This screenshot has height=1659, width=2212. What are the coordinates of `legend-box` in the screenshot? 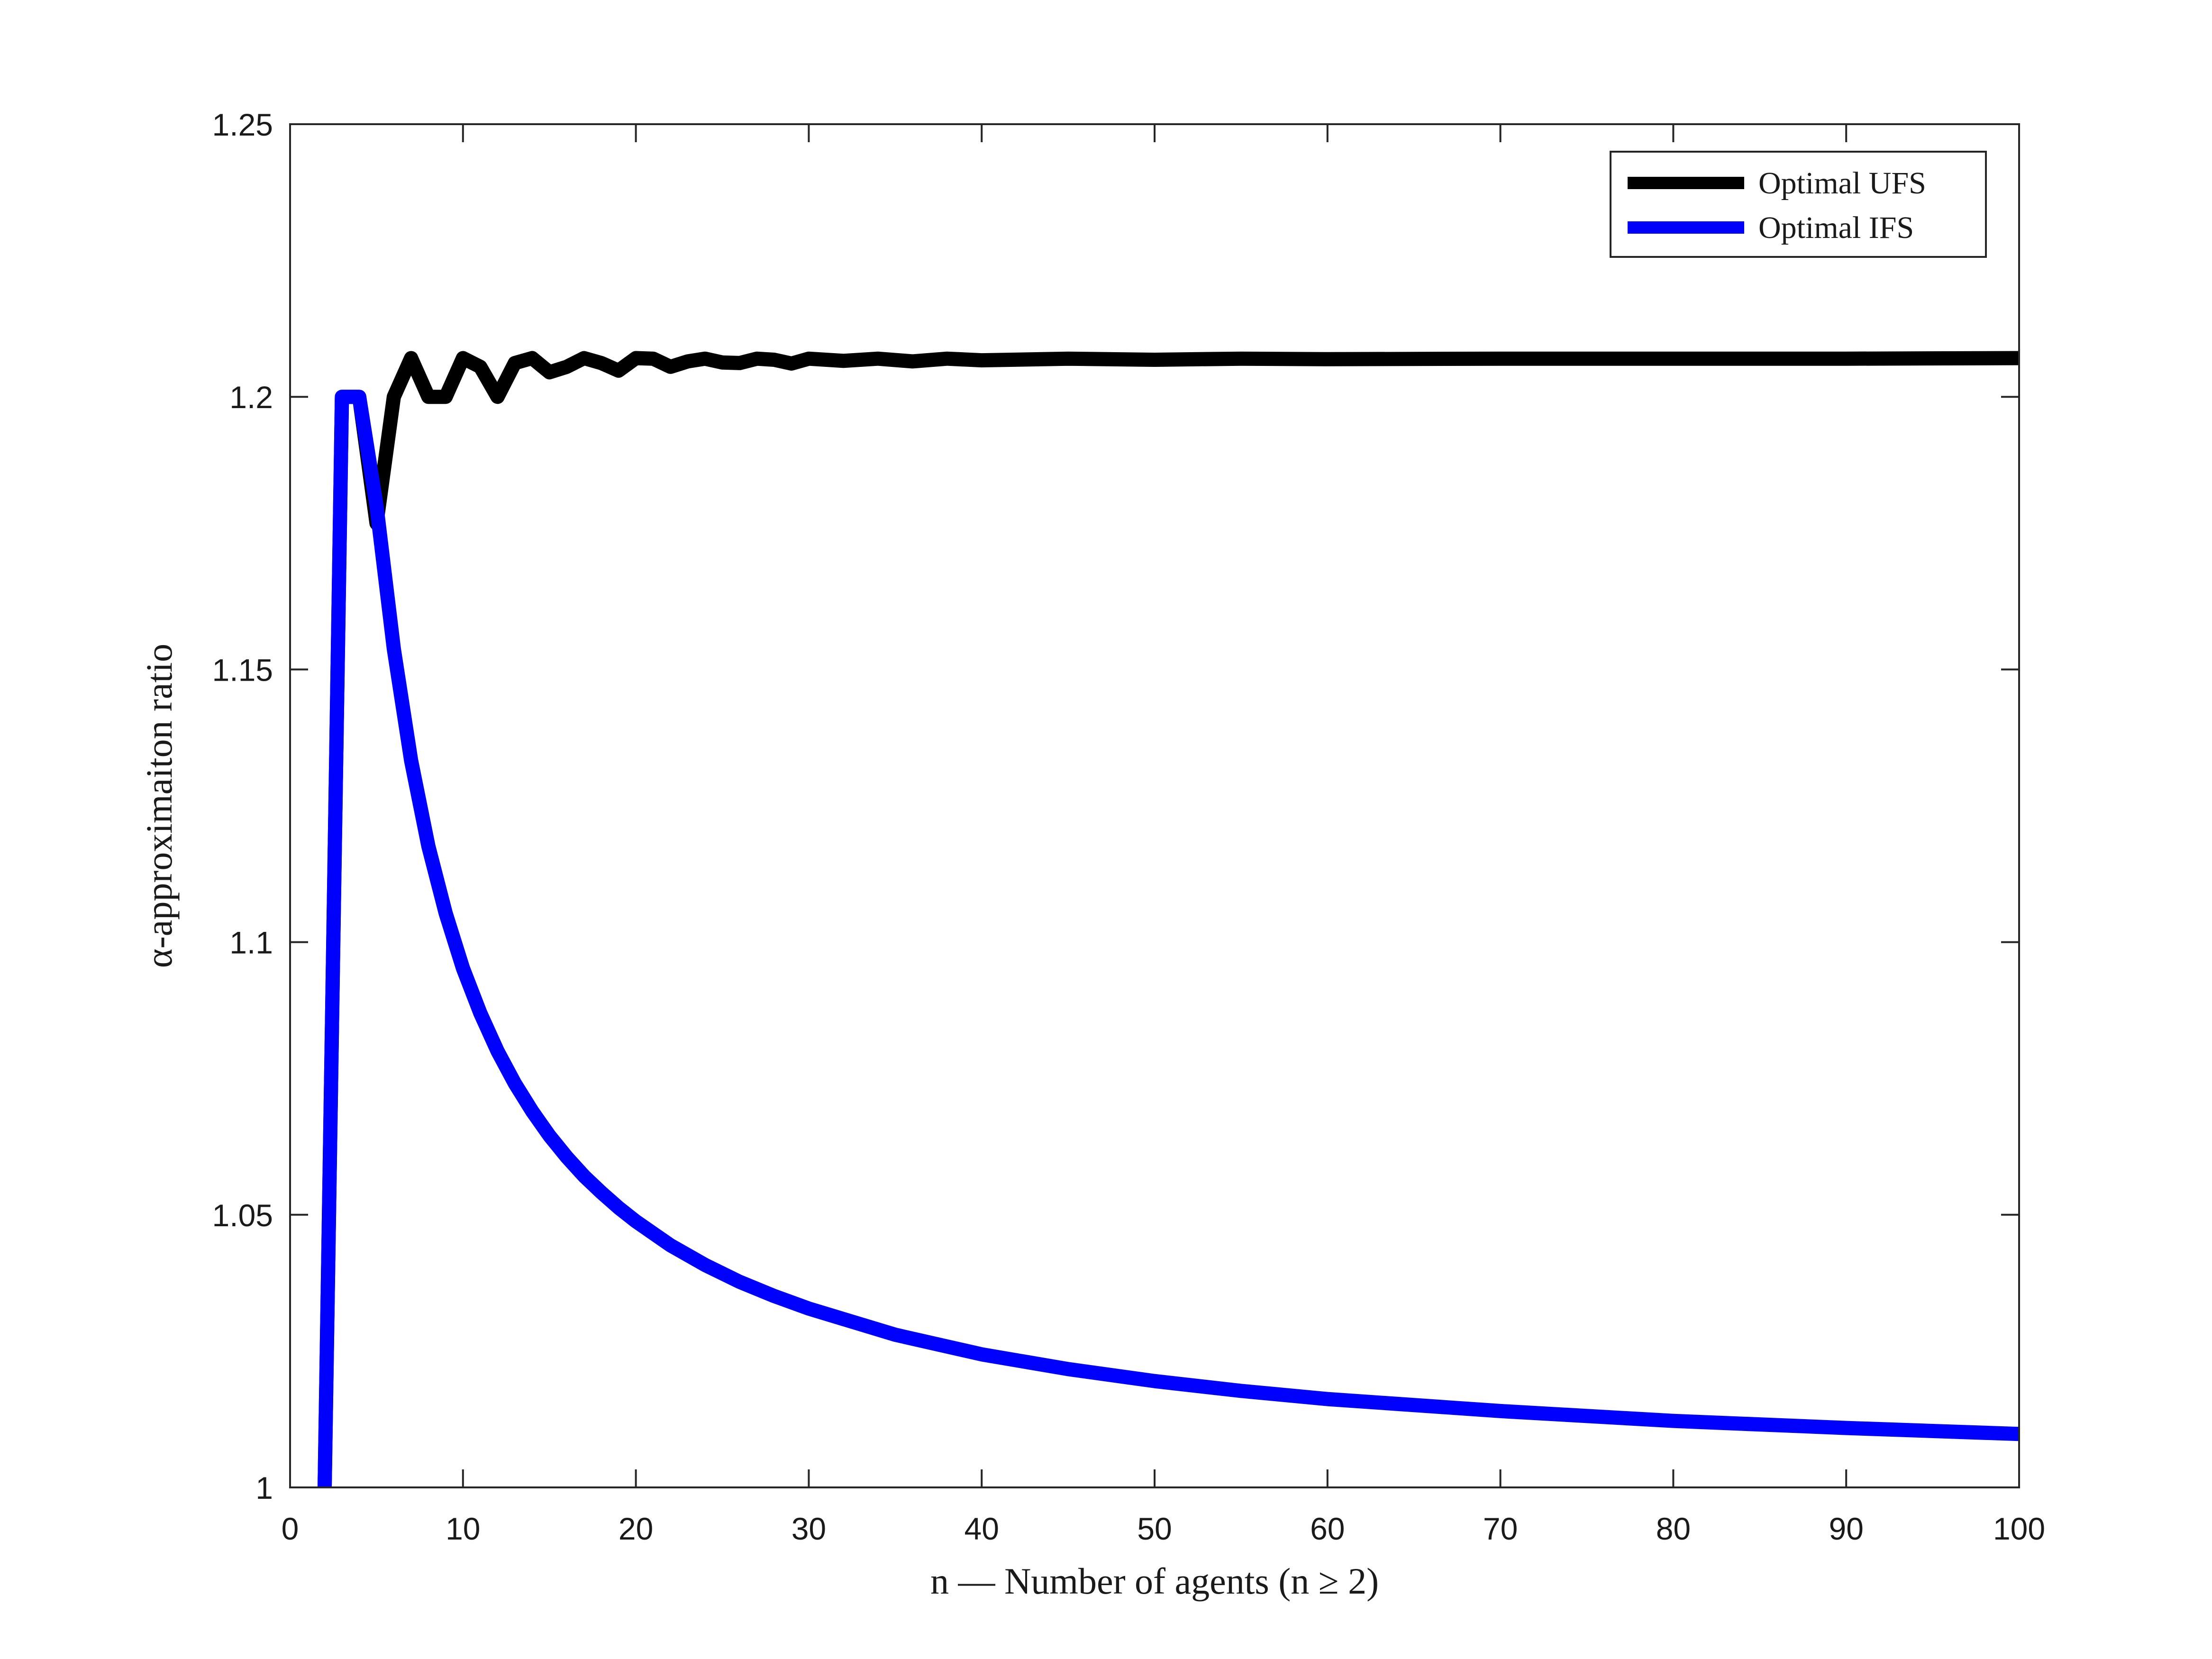 It's located at (1798, 204).